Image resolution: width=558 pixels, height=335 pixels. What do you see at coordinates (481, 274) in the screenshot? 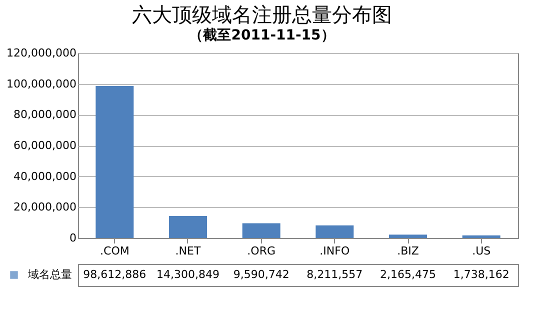
I see `data-label: 1,738,162` at bounding box center [481, 274].